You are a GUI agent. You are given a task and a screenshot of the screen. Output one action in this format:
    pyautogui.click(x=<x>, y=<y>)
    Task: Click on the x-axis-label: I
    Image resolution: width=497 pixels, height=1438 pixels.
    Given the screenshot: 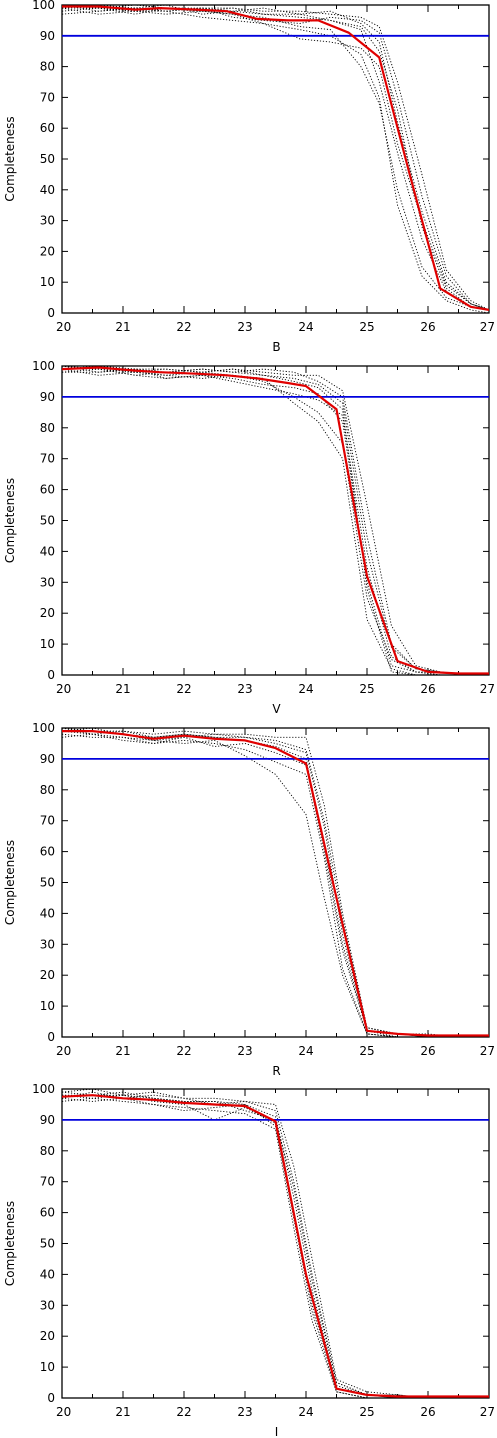 What is the action you would take?
    pyautogui.click(x=277, y=1431)
    